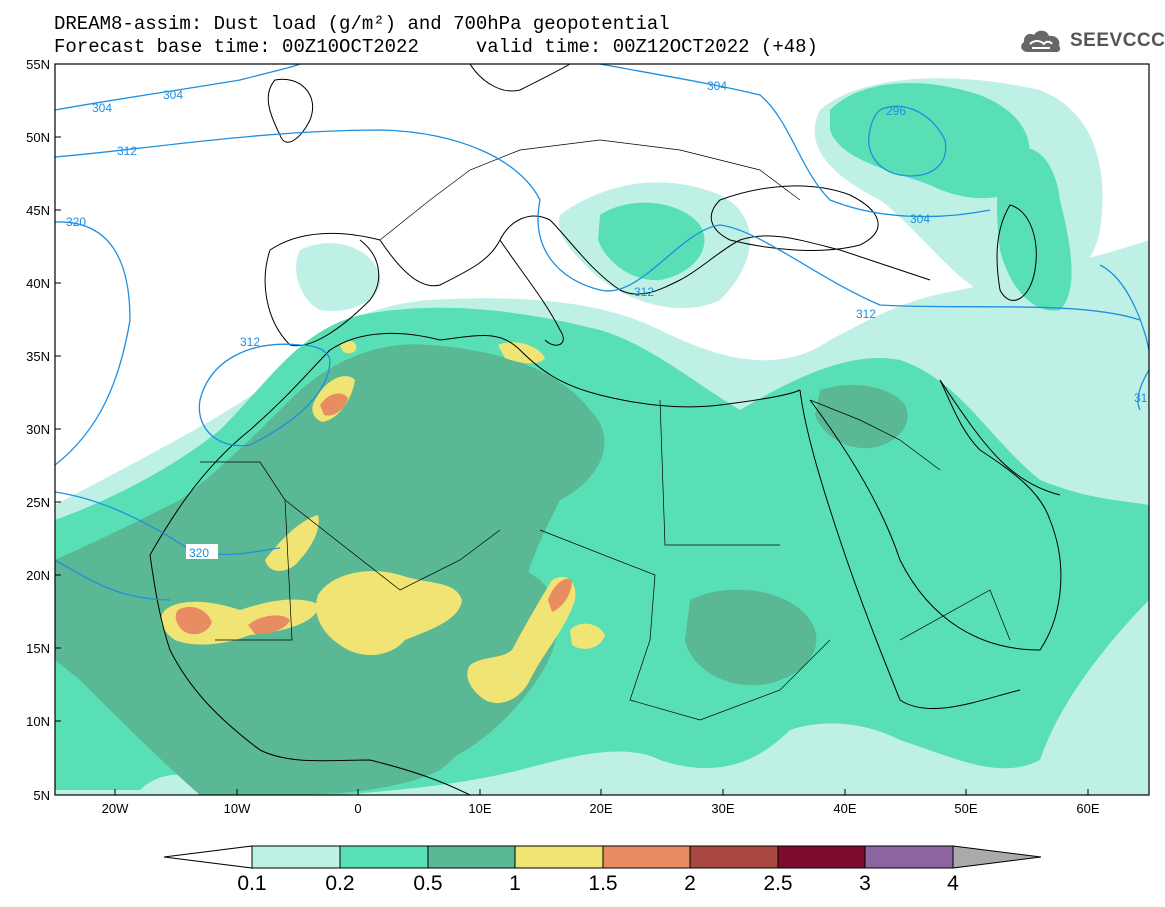 This screenshot has height=907, width=1165. Describe the element at coordinates (340, 883) in the screenshot. I see `colorbar-label: 0.2` at that location.